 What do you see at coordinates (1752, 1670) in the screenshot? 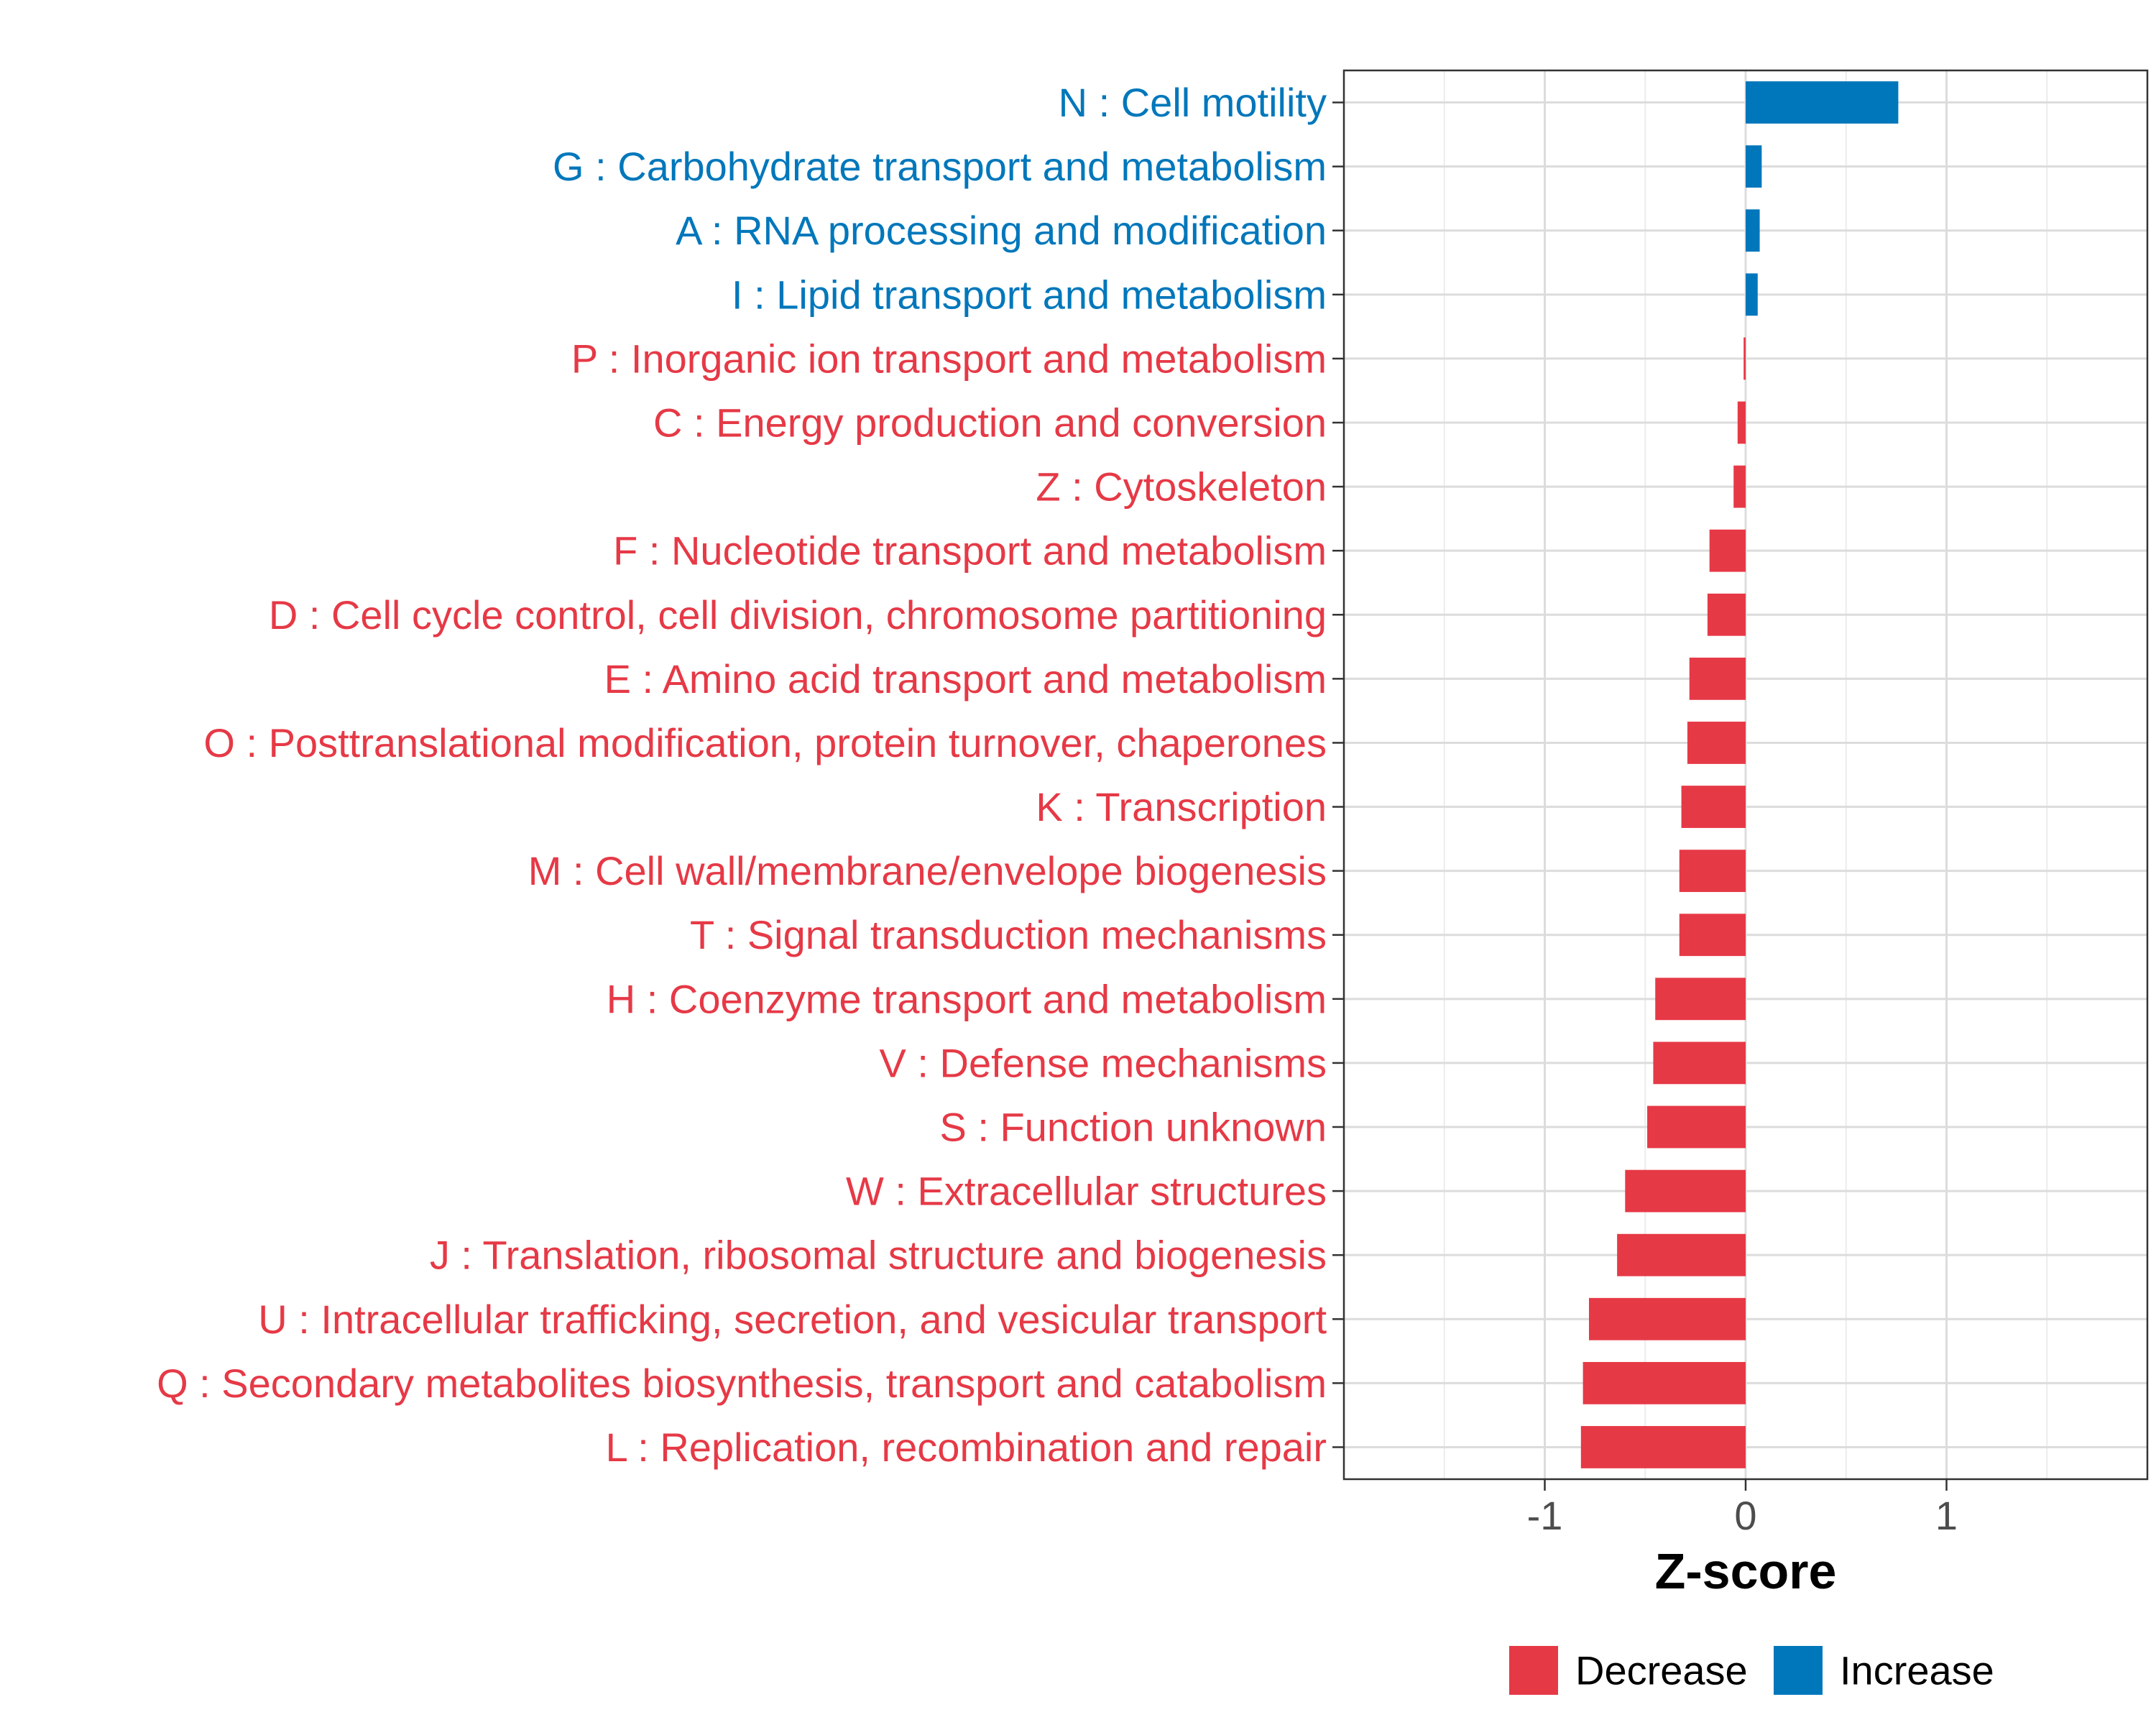
I see `legend: Decrease Increase` at bounding box center [1752, 1670].